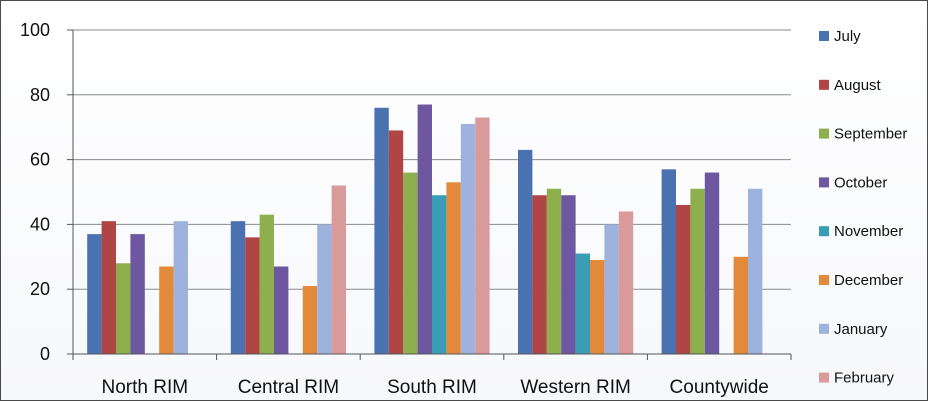 The image size is (928, 401). Describe the element at coordinates (468, 239) in the screenshot. I see `bar-january-south-rim` at that location.